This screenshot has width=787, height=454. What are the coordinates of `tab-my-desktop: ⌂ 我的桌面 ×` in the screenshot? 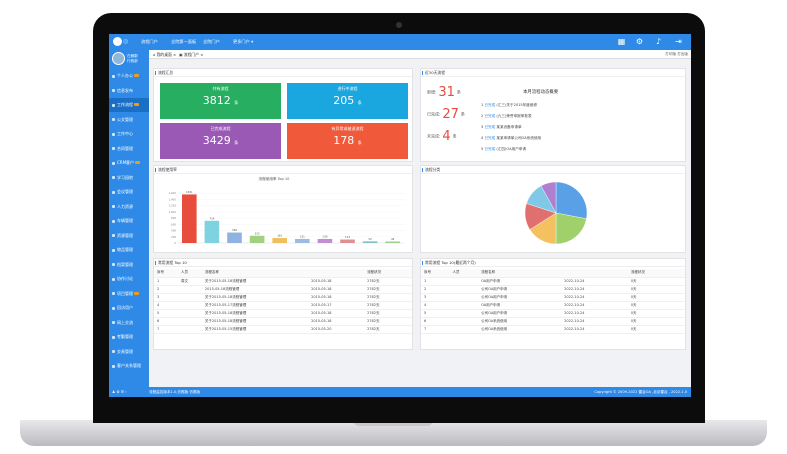 It's located at (165, 54).